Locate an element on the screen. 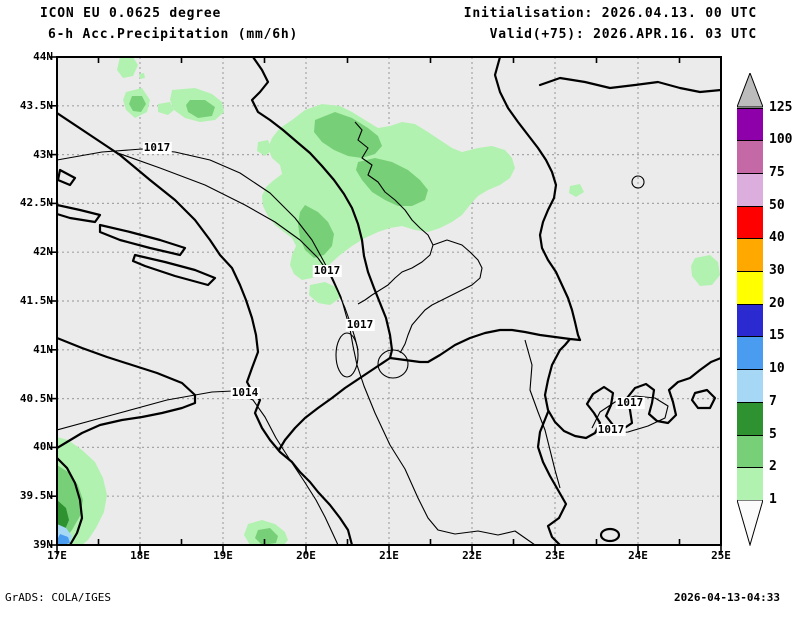 This screenshot has height=618, width=800. colorbar-level-5: 5 is located at coordinates (773, 434).